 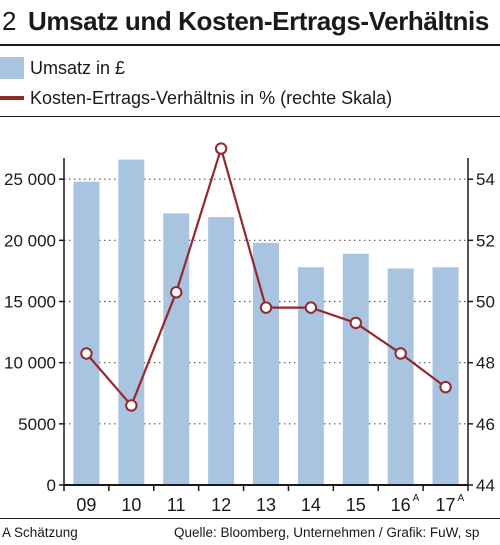 I want to click on y-right-tick-label: 48, so click(x=485, y=363).